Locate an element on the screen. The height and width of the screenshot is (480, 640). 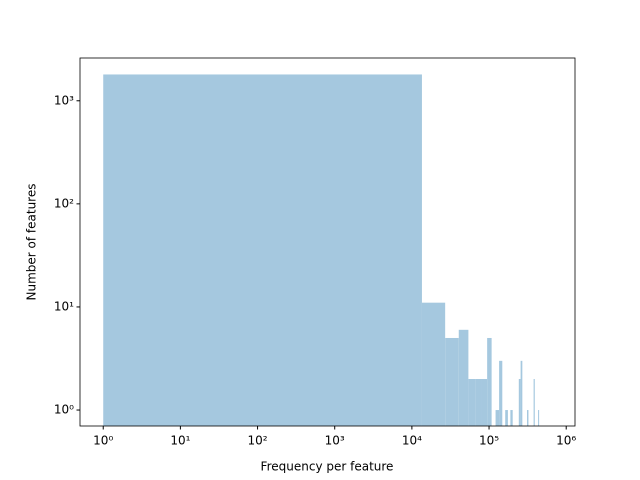
x-tick-label: 10² is located at coordinates (258, 441).